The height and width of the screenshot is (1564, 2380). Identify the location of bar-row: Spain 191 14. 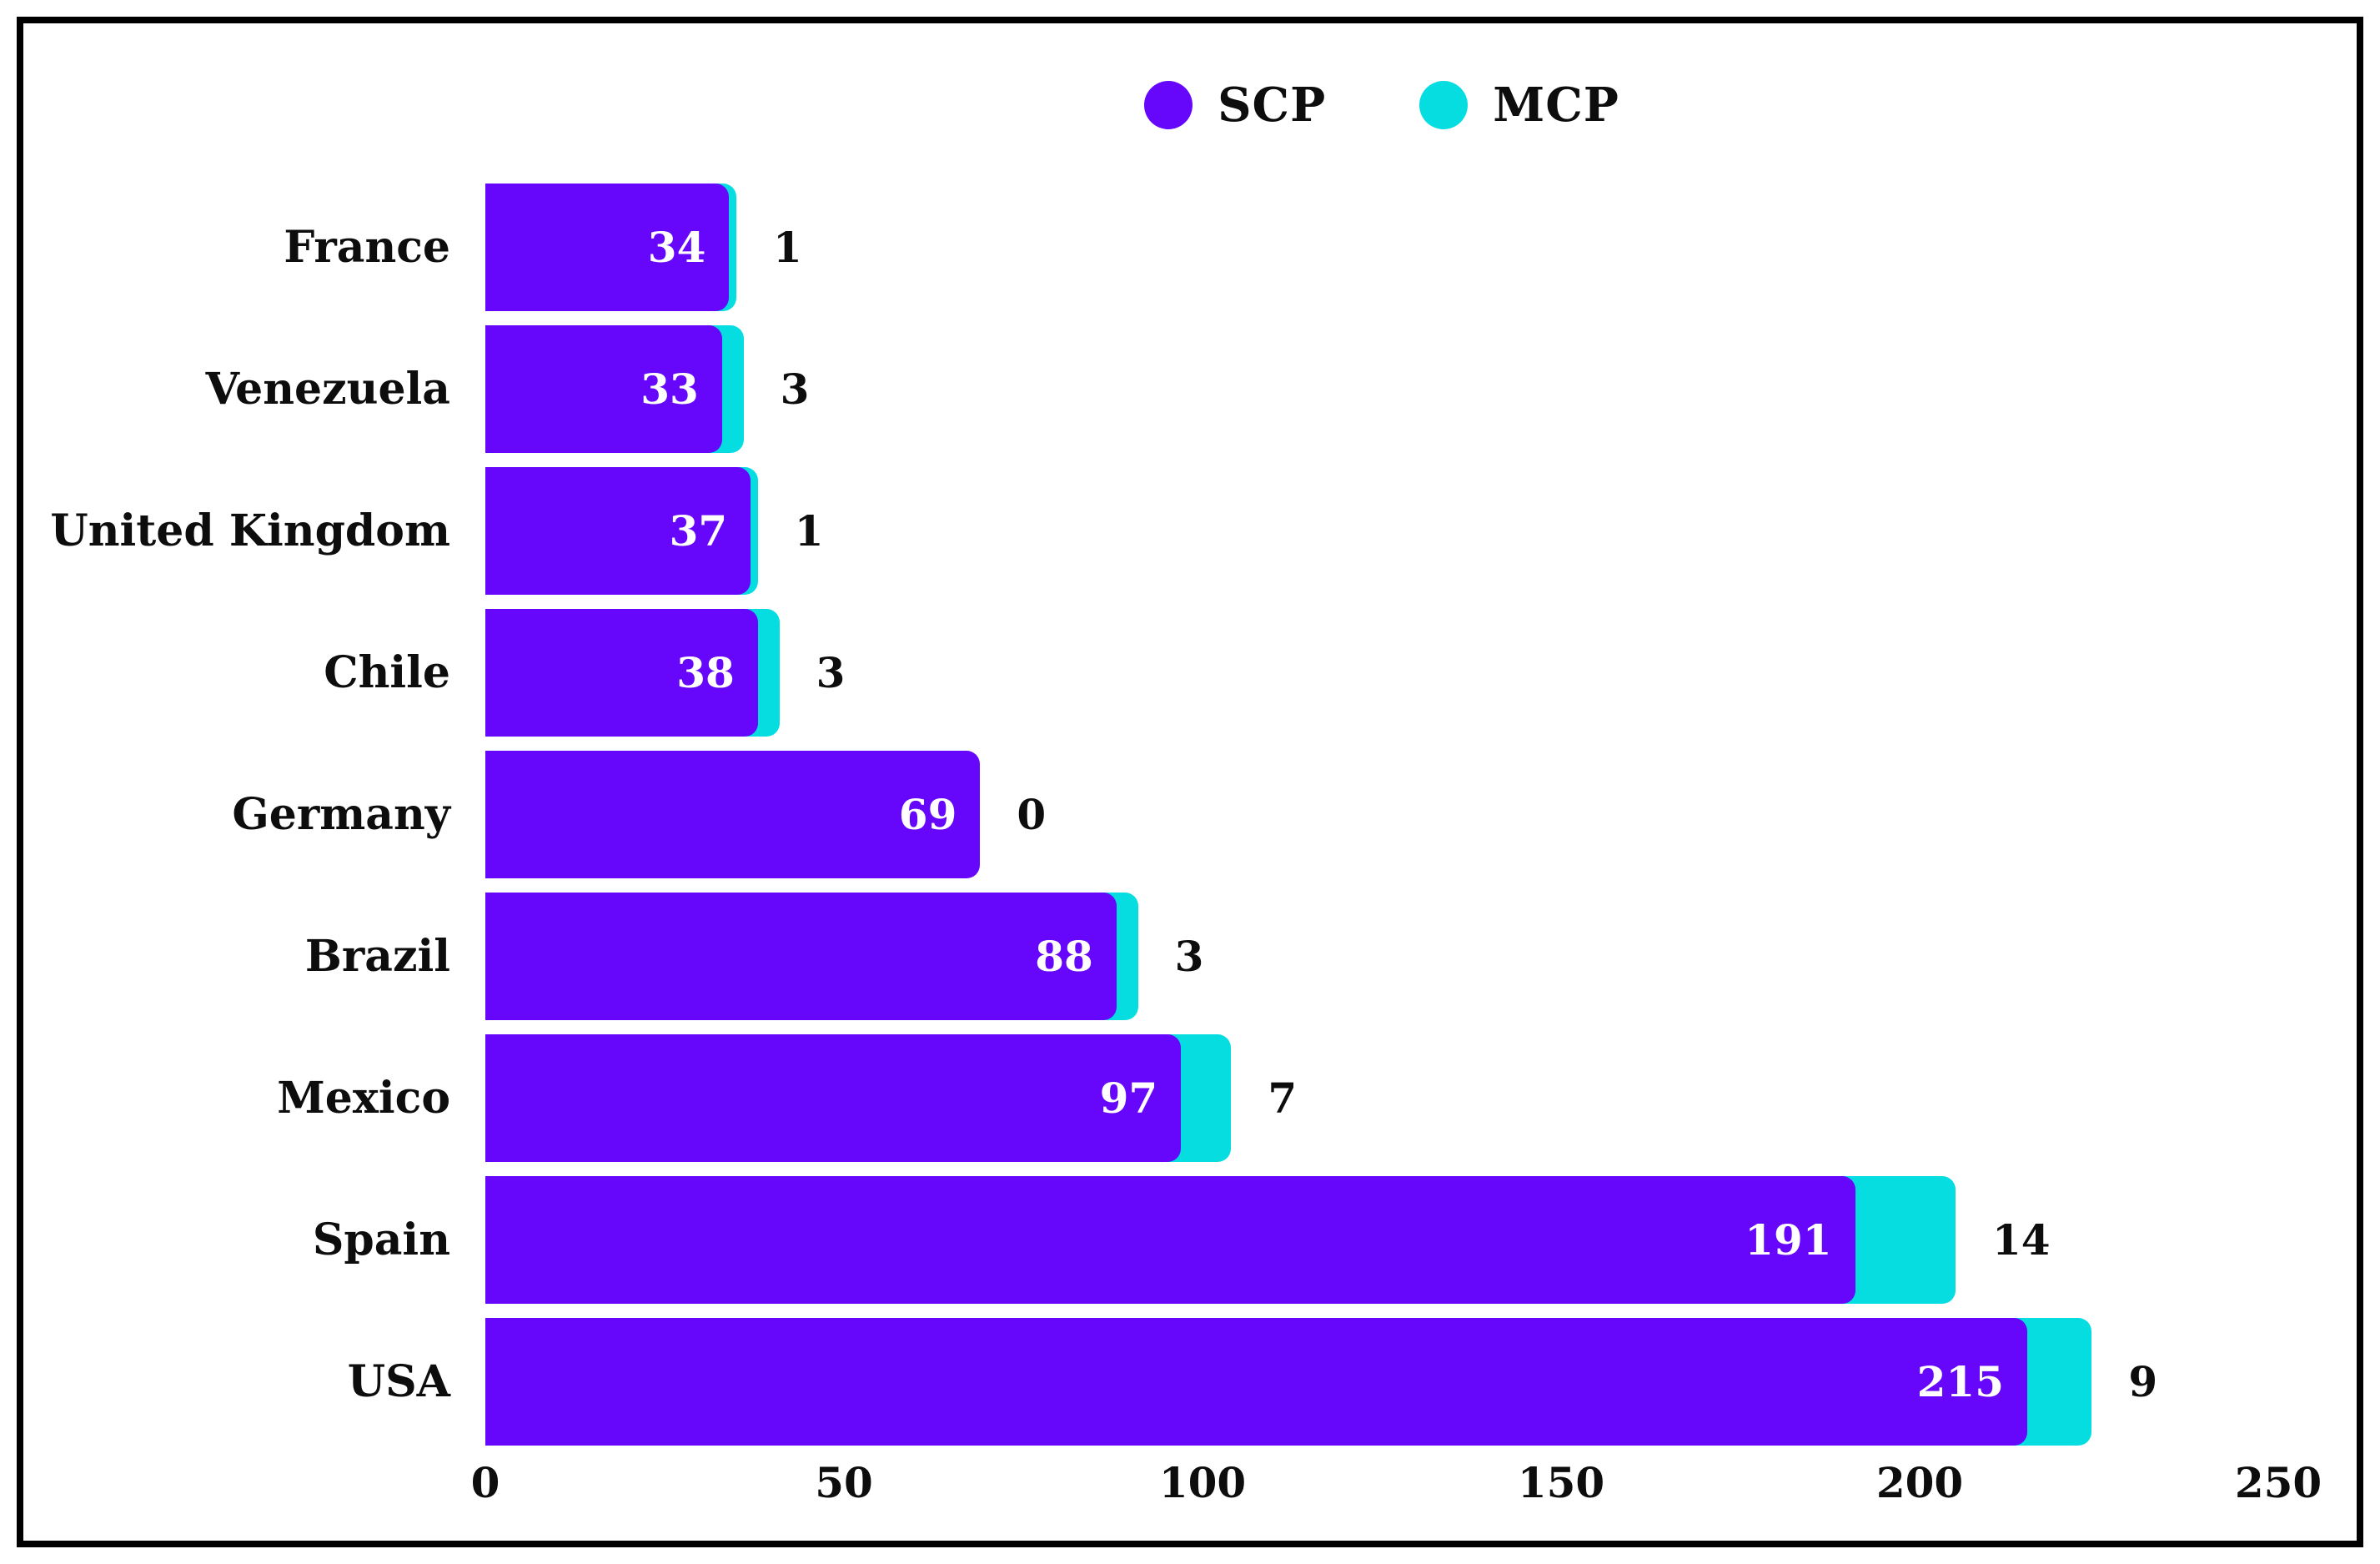
(1190, 1240).